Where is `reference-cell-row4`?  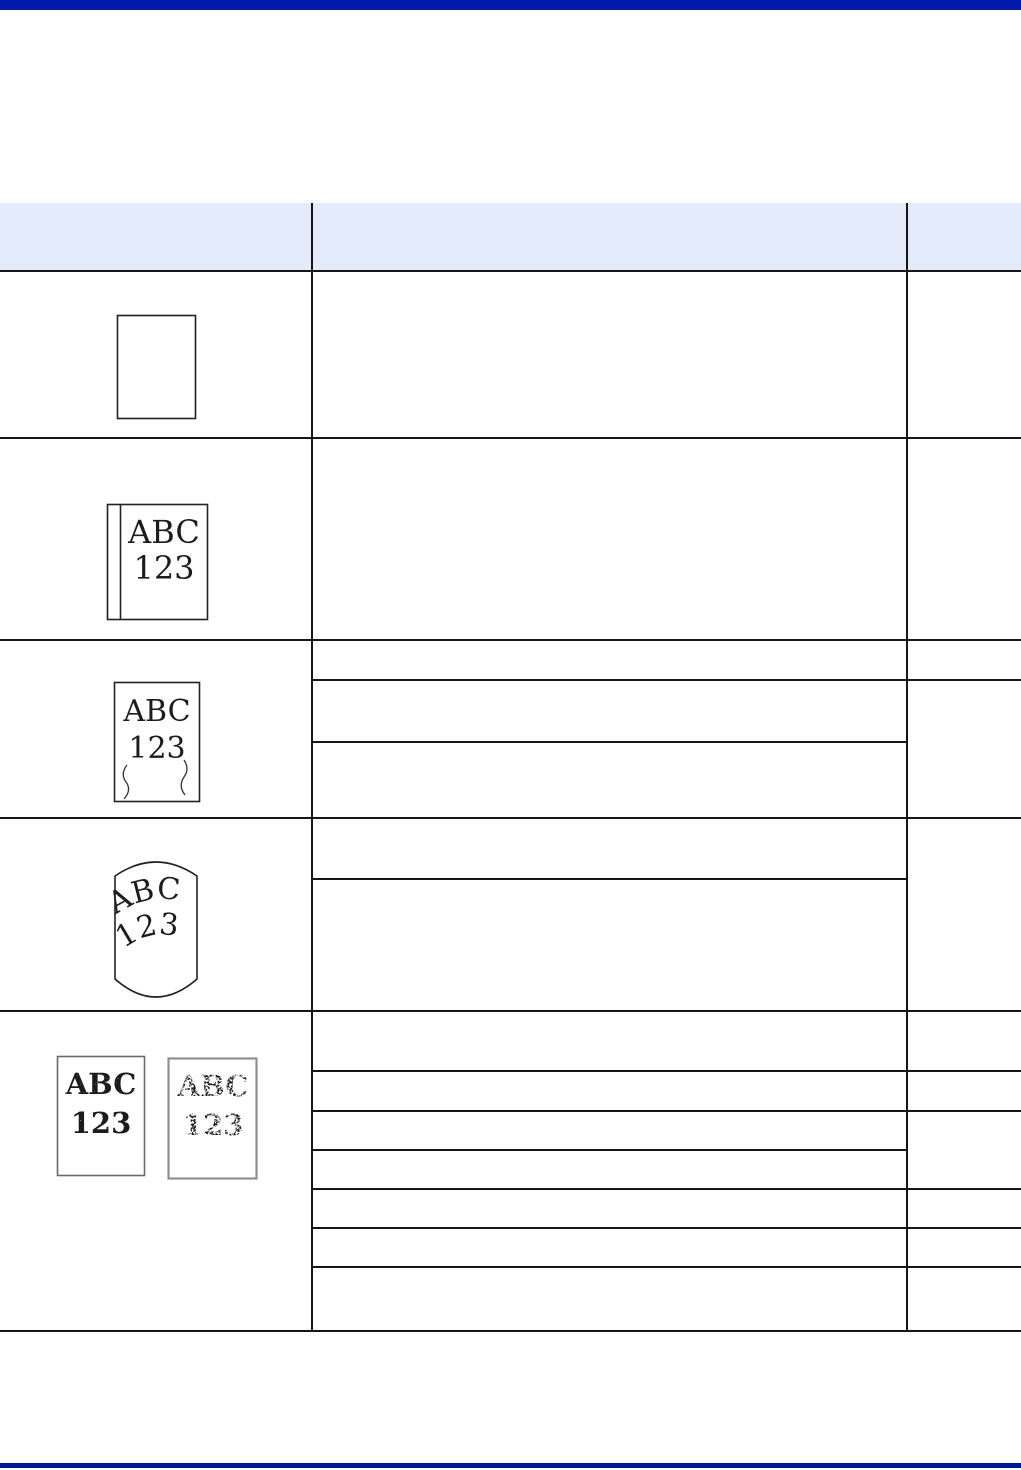
reference-cell-row4 is located at coordinates (964, 914).